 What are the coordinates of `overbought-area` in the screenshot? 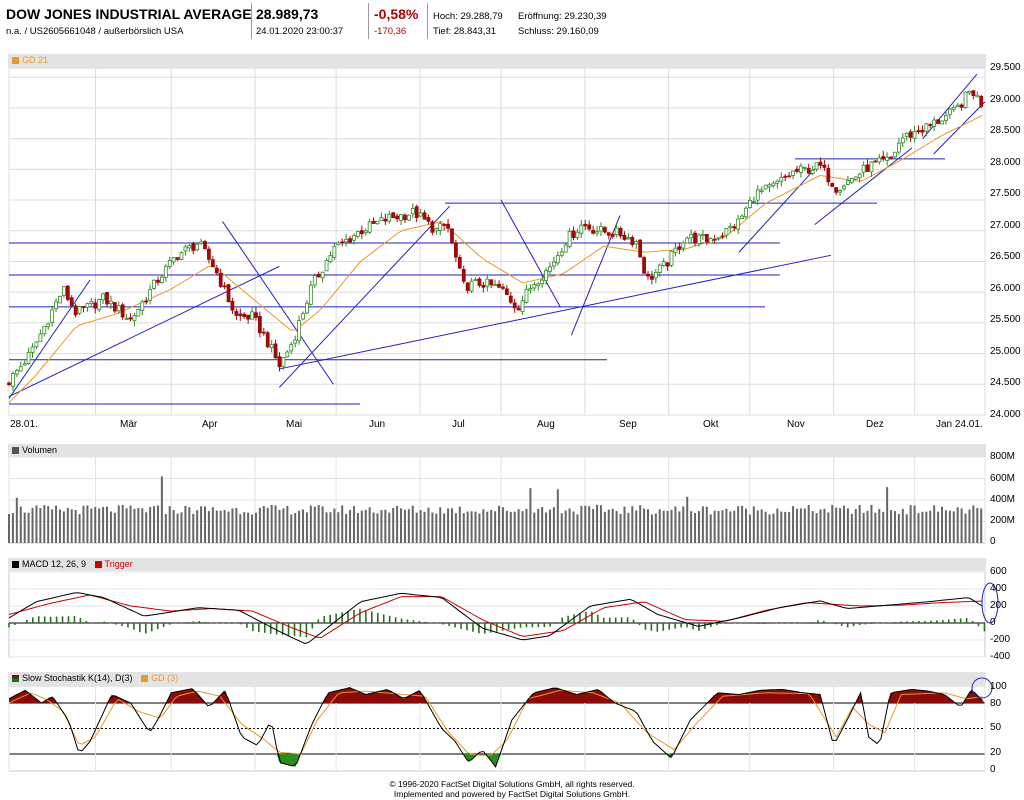 It's located at (497, 695).